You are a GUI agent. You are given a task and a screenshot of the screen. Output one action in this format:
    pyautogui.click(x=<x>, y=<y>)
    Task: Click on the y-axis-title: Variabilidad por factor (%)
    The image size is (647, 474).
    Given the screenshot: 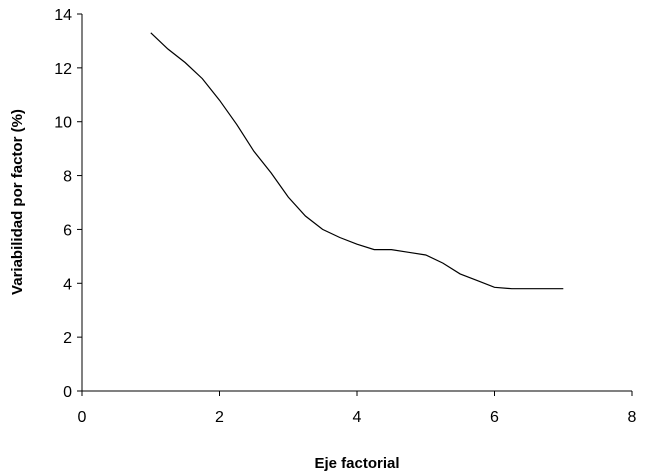 What is the action you would take?
    pyautogui.click(x=17, y=202)
    